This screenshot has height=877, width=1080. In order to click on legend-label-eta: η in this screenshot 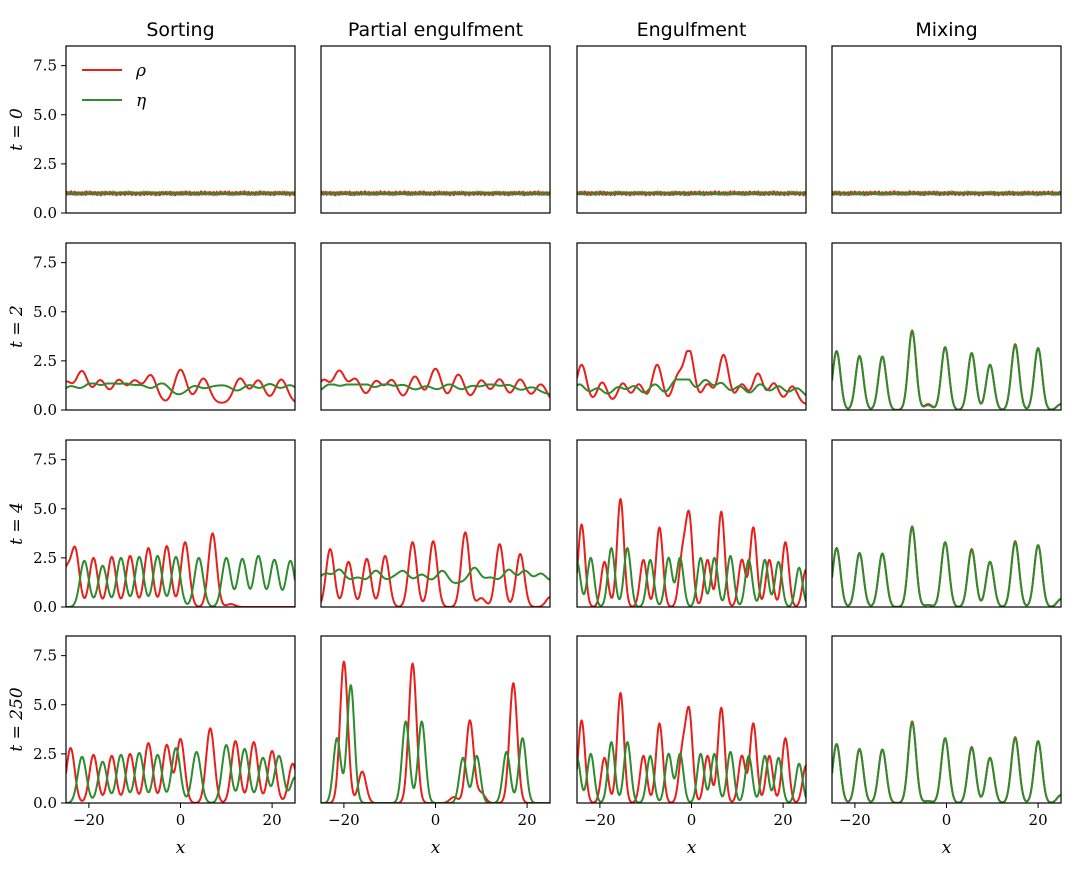, I will do `click(141, 101)`.